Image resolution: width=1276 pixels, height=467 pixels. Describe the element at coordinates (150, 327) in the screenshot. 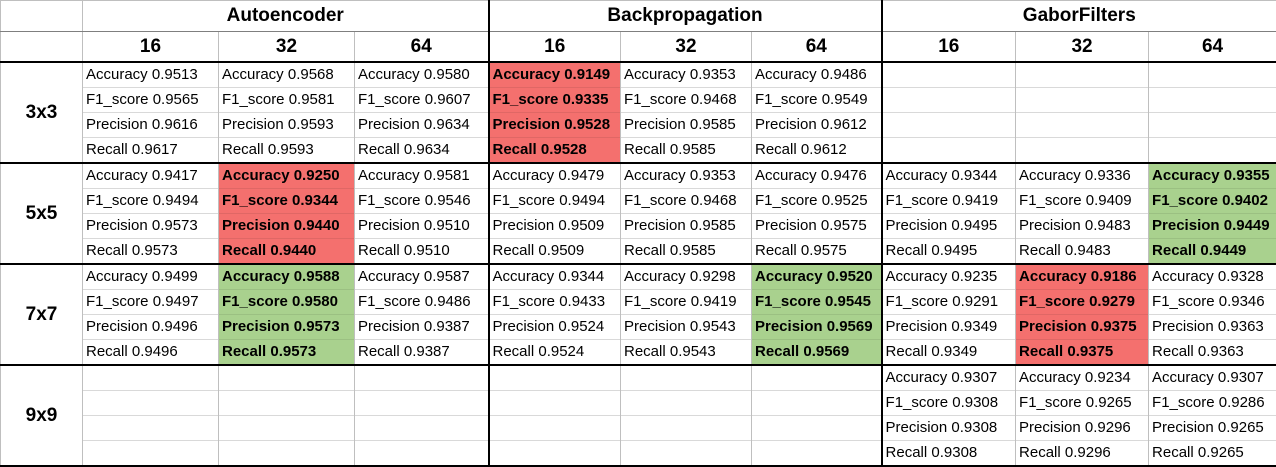

I see `precision-value: Precision 0.9496` at that location.